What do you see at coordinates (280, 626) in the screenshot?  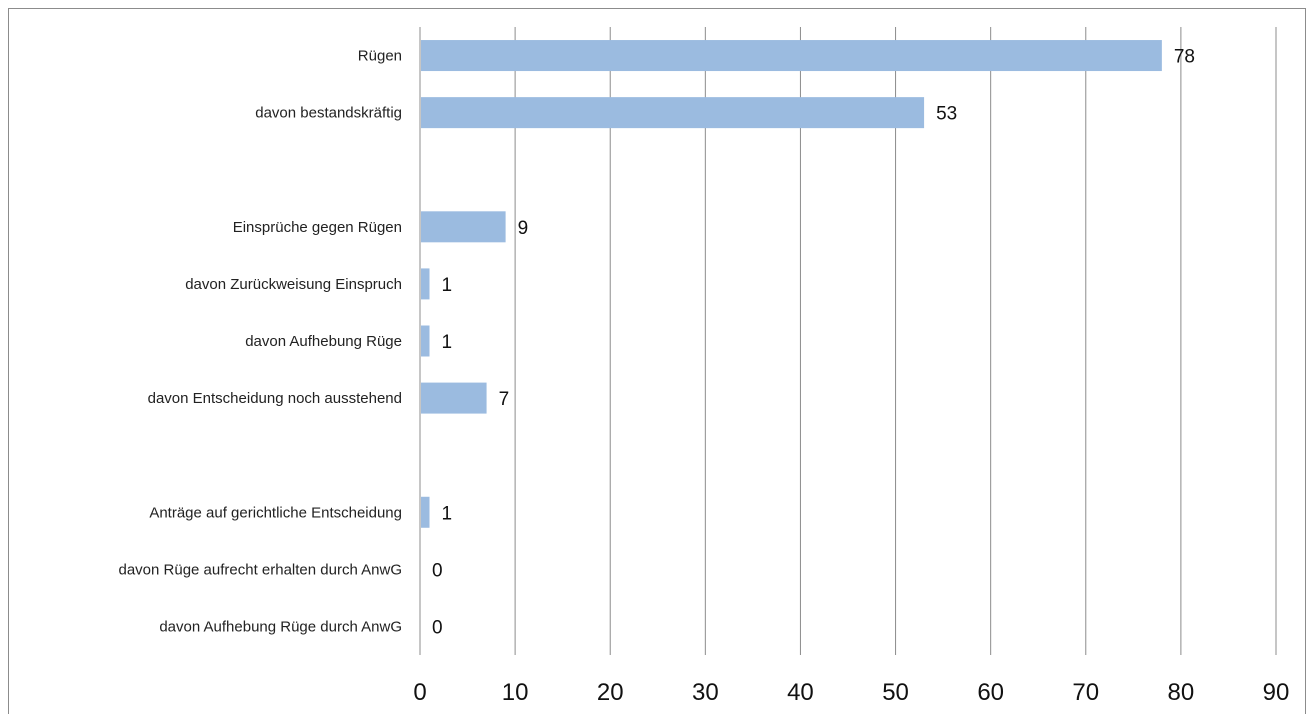 I see `category-label: davon Aufhebung Rüge durch AnwG` at bounding box center [280, 626].